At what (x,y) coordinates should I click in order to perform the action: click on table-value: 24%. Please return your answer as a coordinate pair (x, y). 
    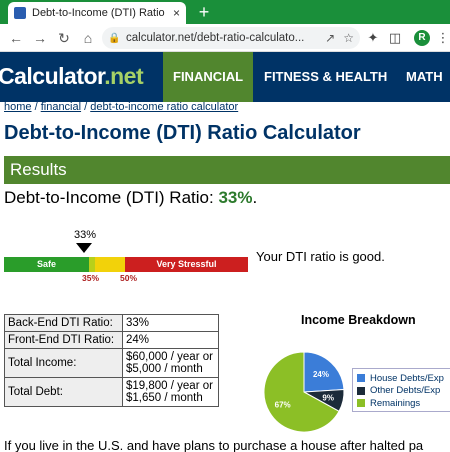
    Looking at the image, I should click on (170, 340).